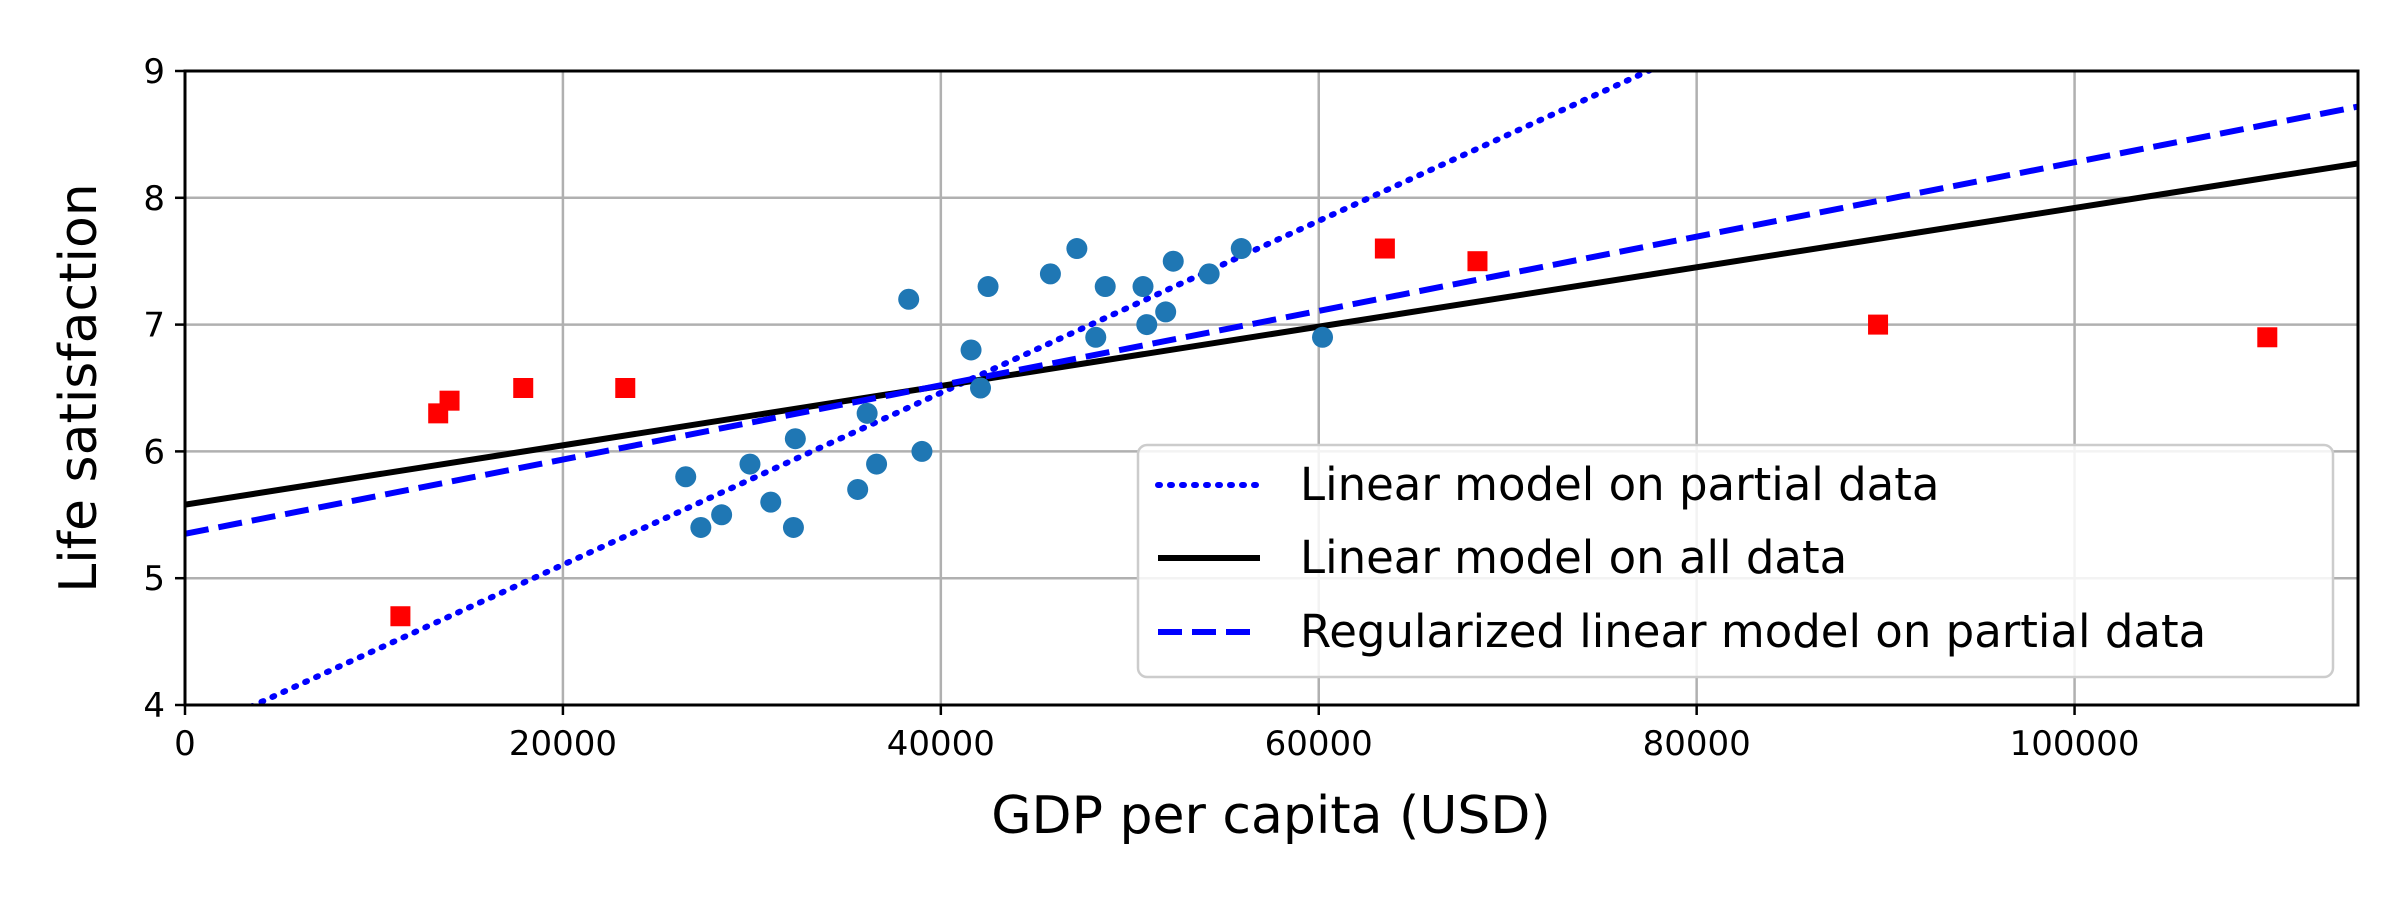 The image size is (2400, 900). I want to click on legend-box, so click(1735, 561).